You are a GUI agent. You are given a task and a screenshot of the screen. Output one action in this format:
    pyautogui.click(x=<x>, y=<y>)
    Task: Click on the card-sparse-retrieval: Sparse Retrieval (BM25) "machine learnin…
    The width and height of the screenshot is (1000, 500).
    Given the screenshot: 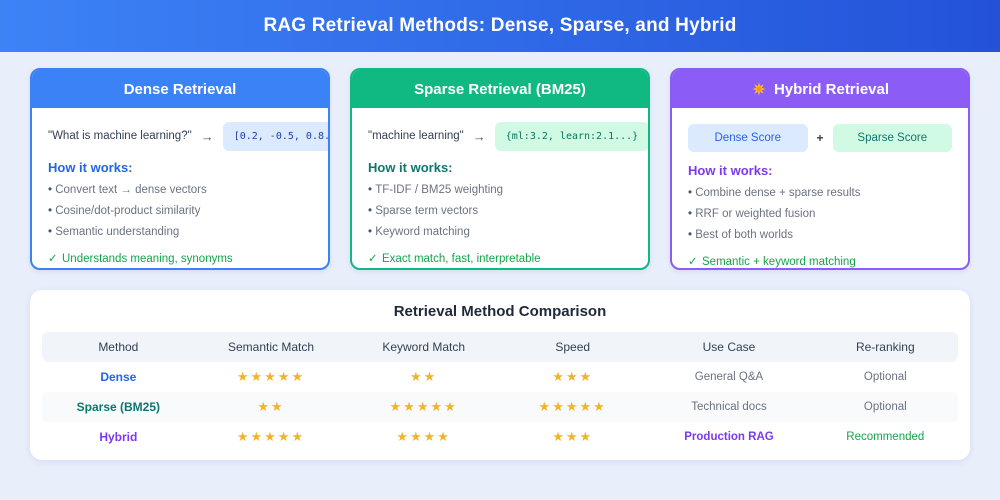 What is the action you would take?
    pyautogui.click(x=500, y=169)
    